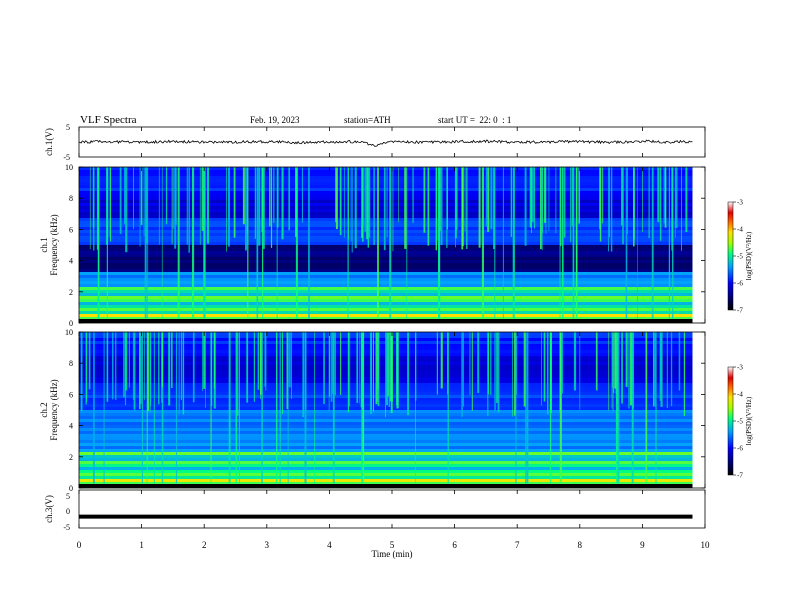  What do you see at coordinates (730, 421) in the screenshot?
I see `ch2-colorbar-gradient` at bounding box center [730, 421].